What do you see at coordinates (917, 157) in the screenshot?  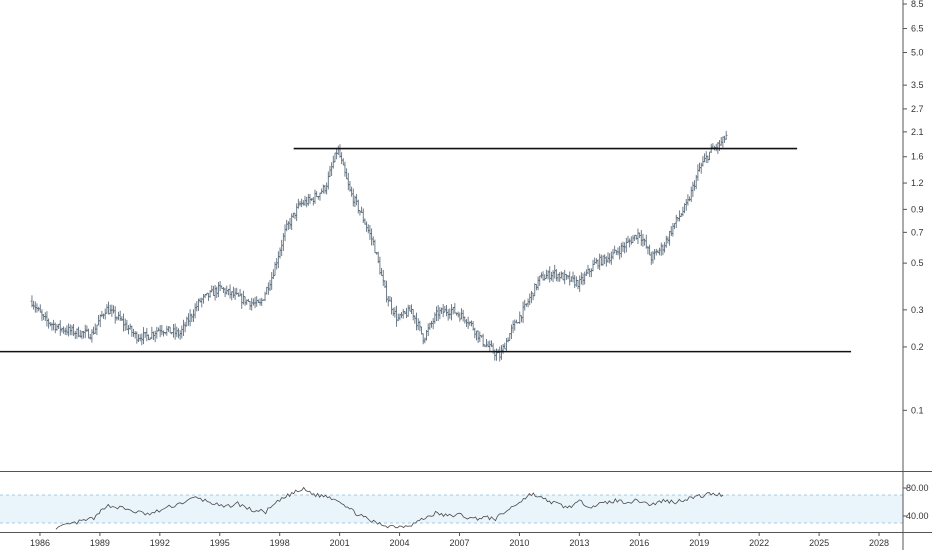 I see `price-tick-label: 1.6` at bounding box center [917, 157].